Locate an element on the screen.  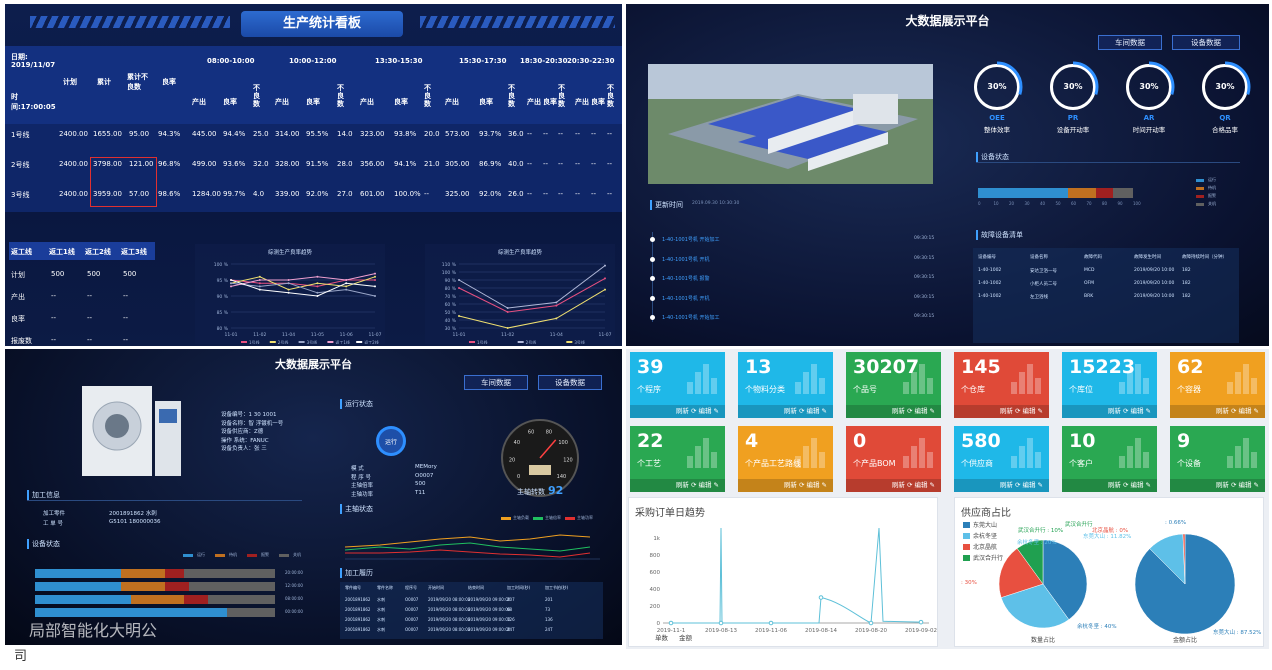
run-value: T11 is located at coordinates (420, 492).